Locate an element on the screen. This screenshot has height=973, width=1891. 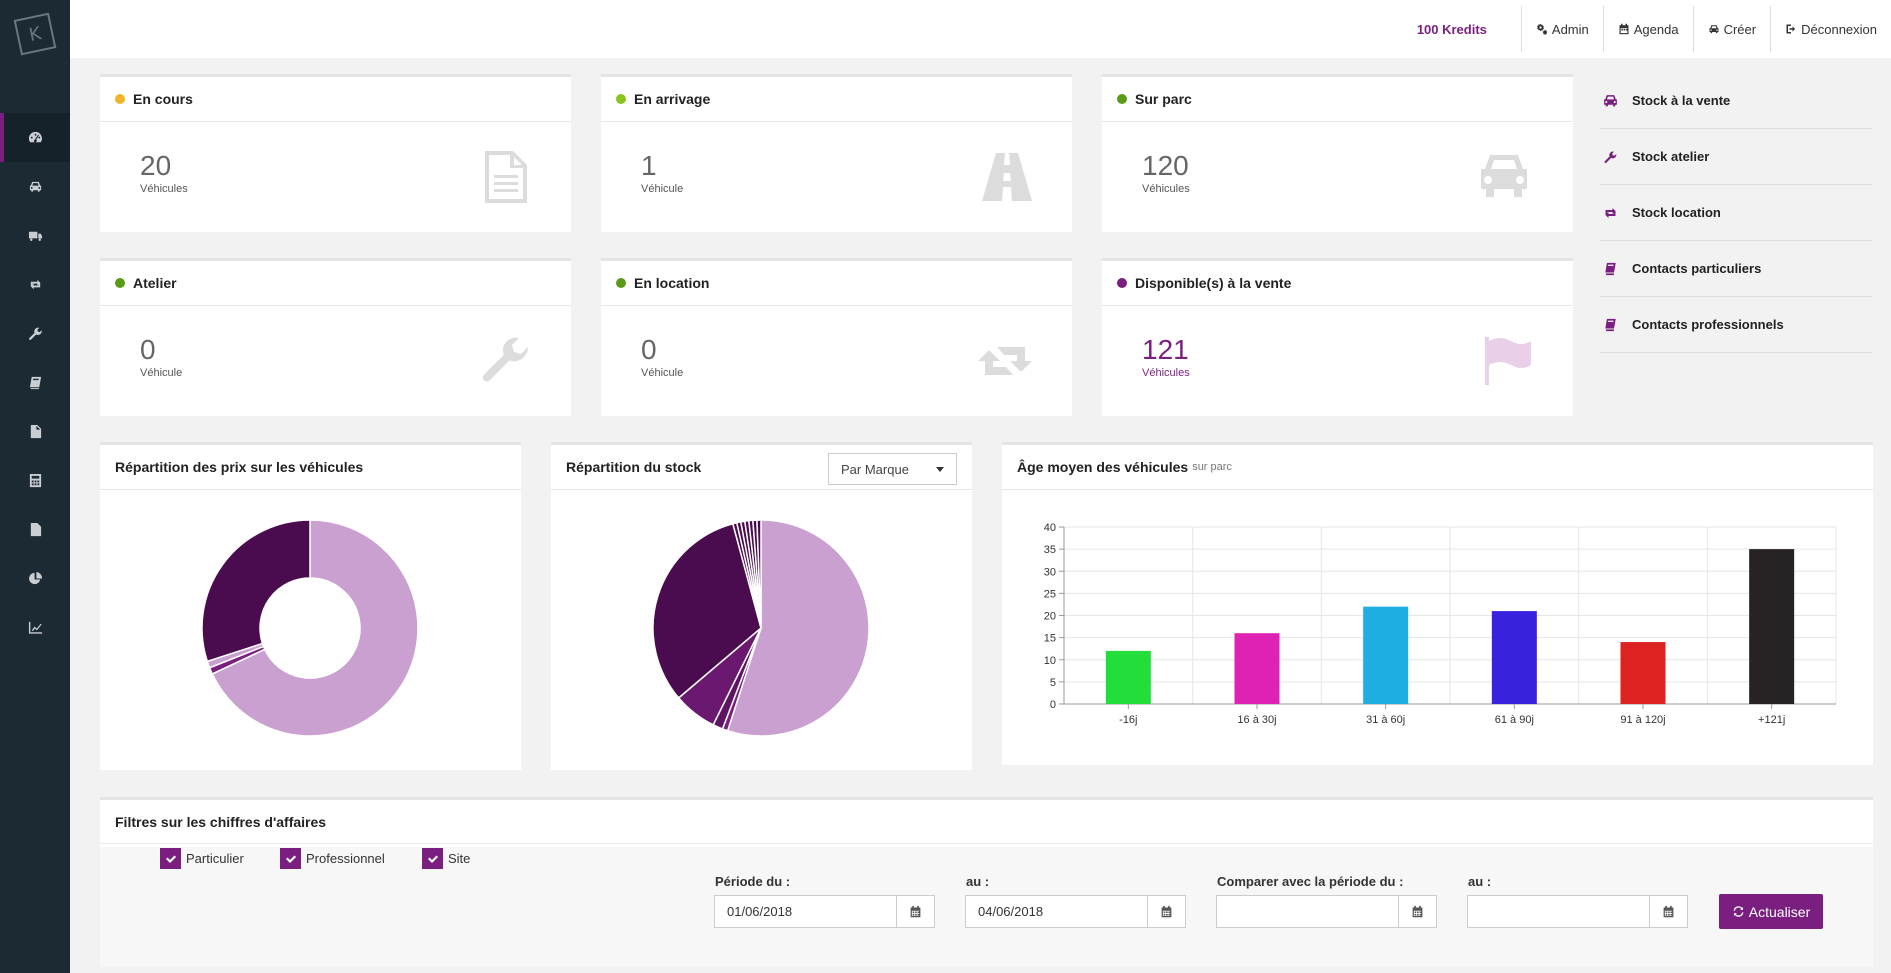
sidebar-item-pie-chart is located at coordinates (35, 578).